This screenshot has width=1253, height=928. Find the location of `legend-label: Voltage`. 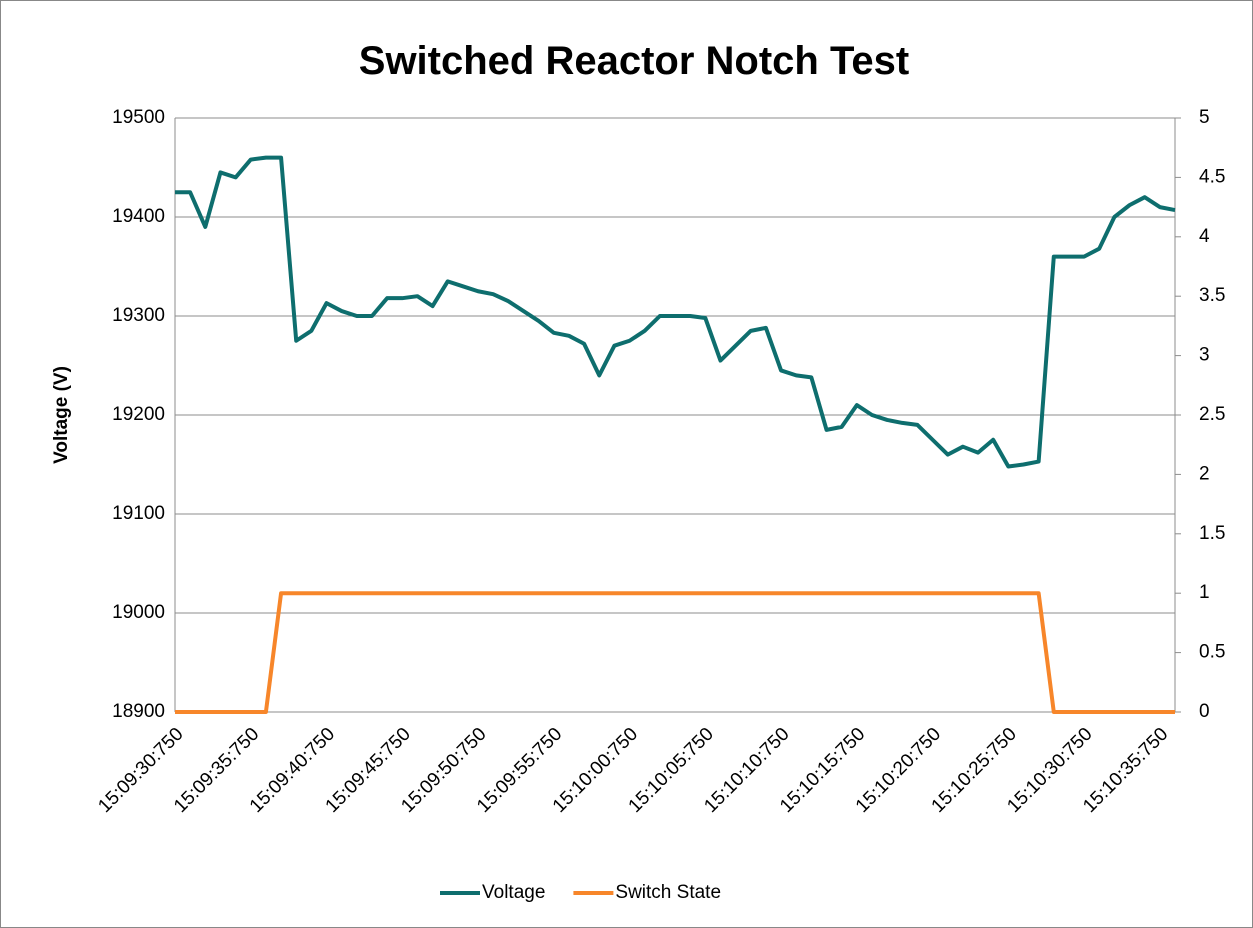

legend-label: Voltage is located at coordinates (513, 892).